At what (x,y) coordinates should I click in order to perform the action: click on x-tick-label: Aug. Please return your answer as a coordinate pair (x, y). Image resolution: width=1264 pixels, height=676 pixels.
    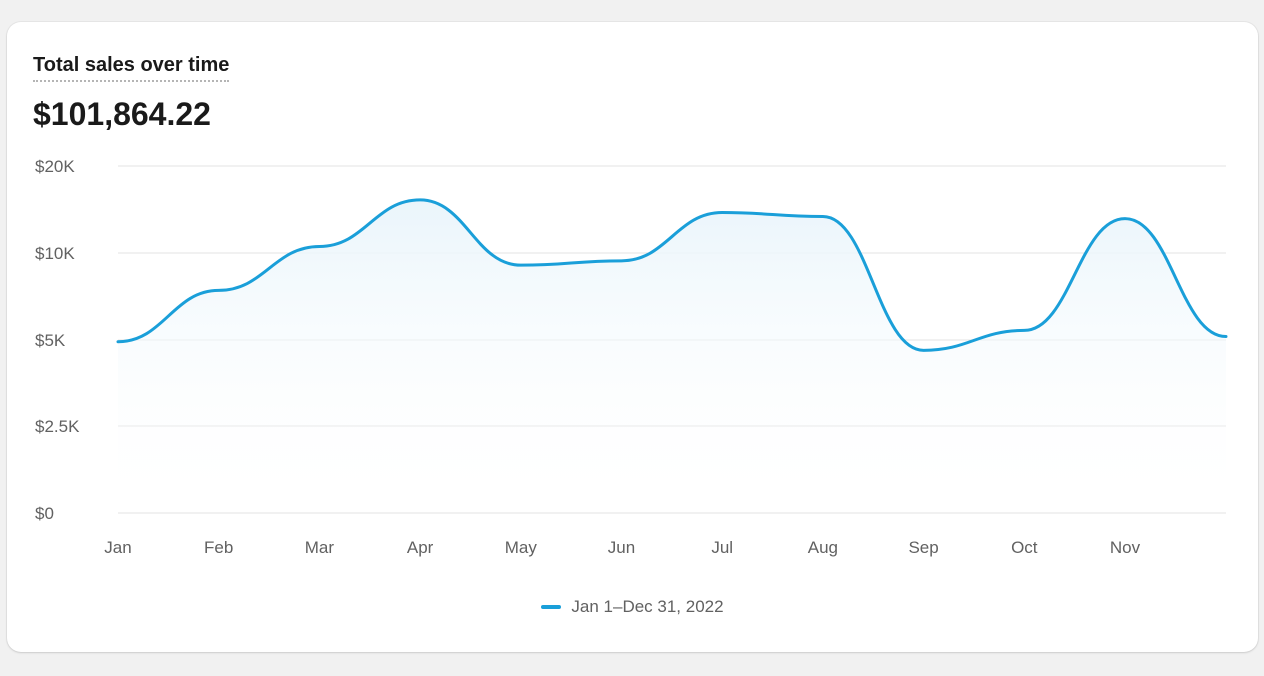
    Looking at the image, I should click on (823, 547).